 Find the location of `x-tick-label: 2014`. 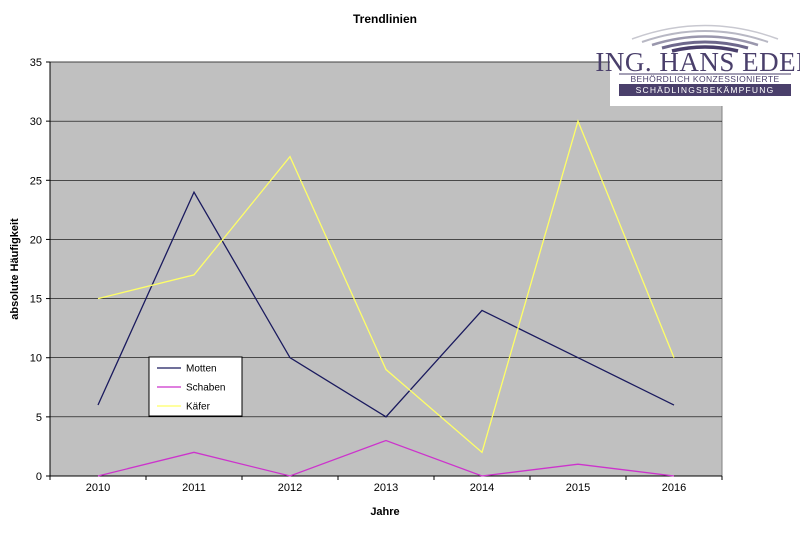

x-tick-label: 2014 is located at coordinates (482, 488).